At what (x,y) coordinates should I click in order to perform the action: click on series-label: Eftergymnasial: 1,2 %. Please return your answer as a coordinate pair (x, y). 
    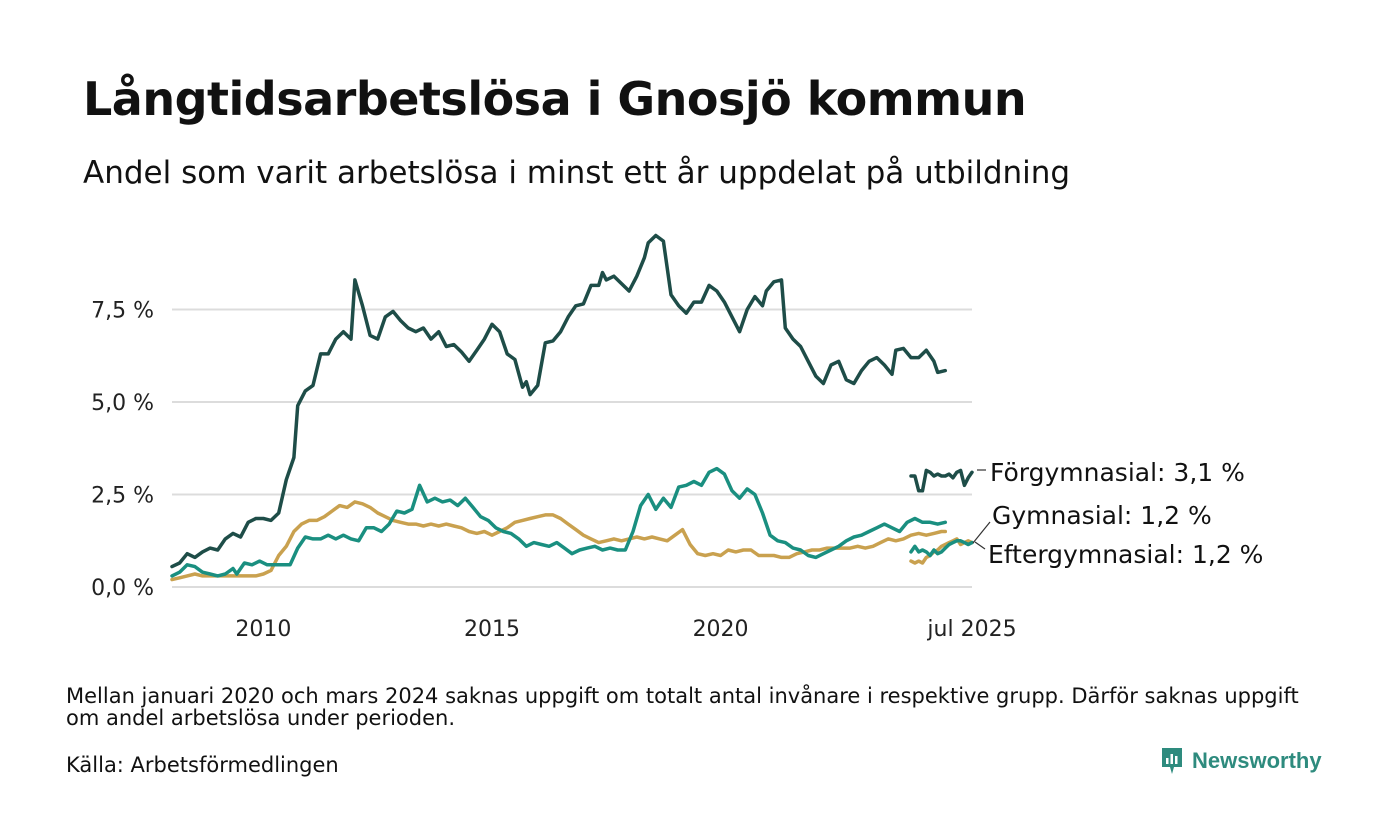
    Looking at the image, I should click on (1125, 554).